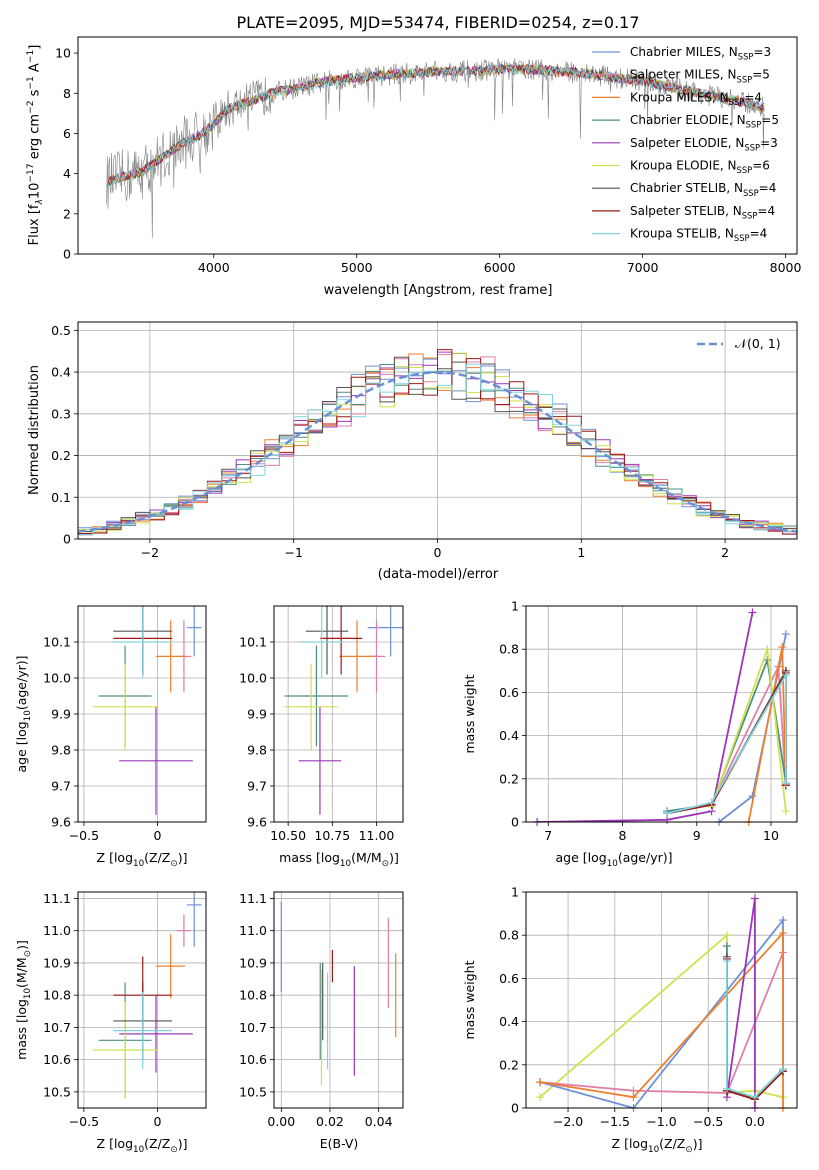  What do you see at coordinates (645, 857) in the screenshot?
I see `x-axis-label-part: (age/yr)]` at bounding box center [645, 857].